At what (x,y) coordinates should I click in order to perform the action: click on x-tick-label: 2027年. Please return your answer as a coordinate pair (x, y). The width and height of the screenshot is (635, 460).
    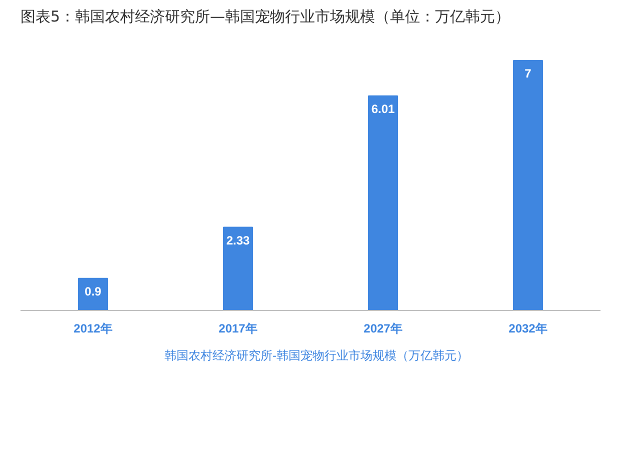
    Looking at the image, I should click on (383, 329).